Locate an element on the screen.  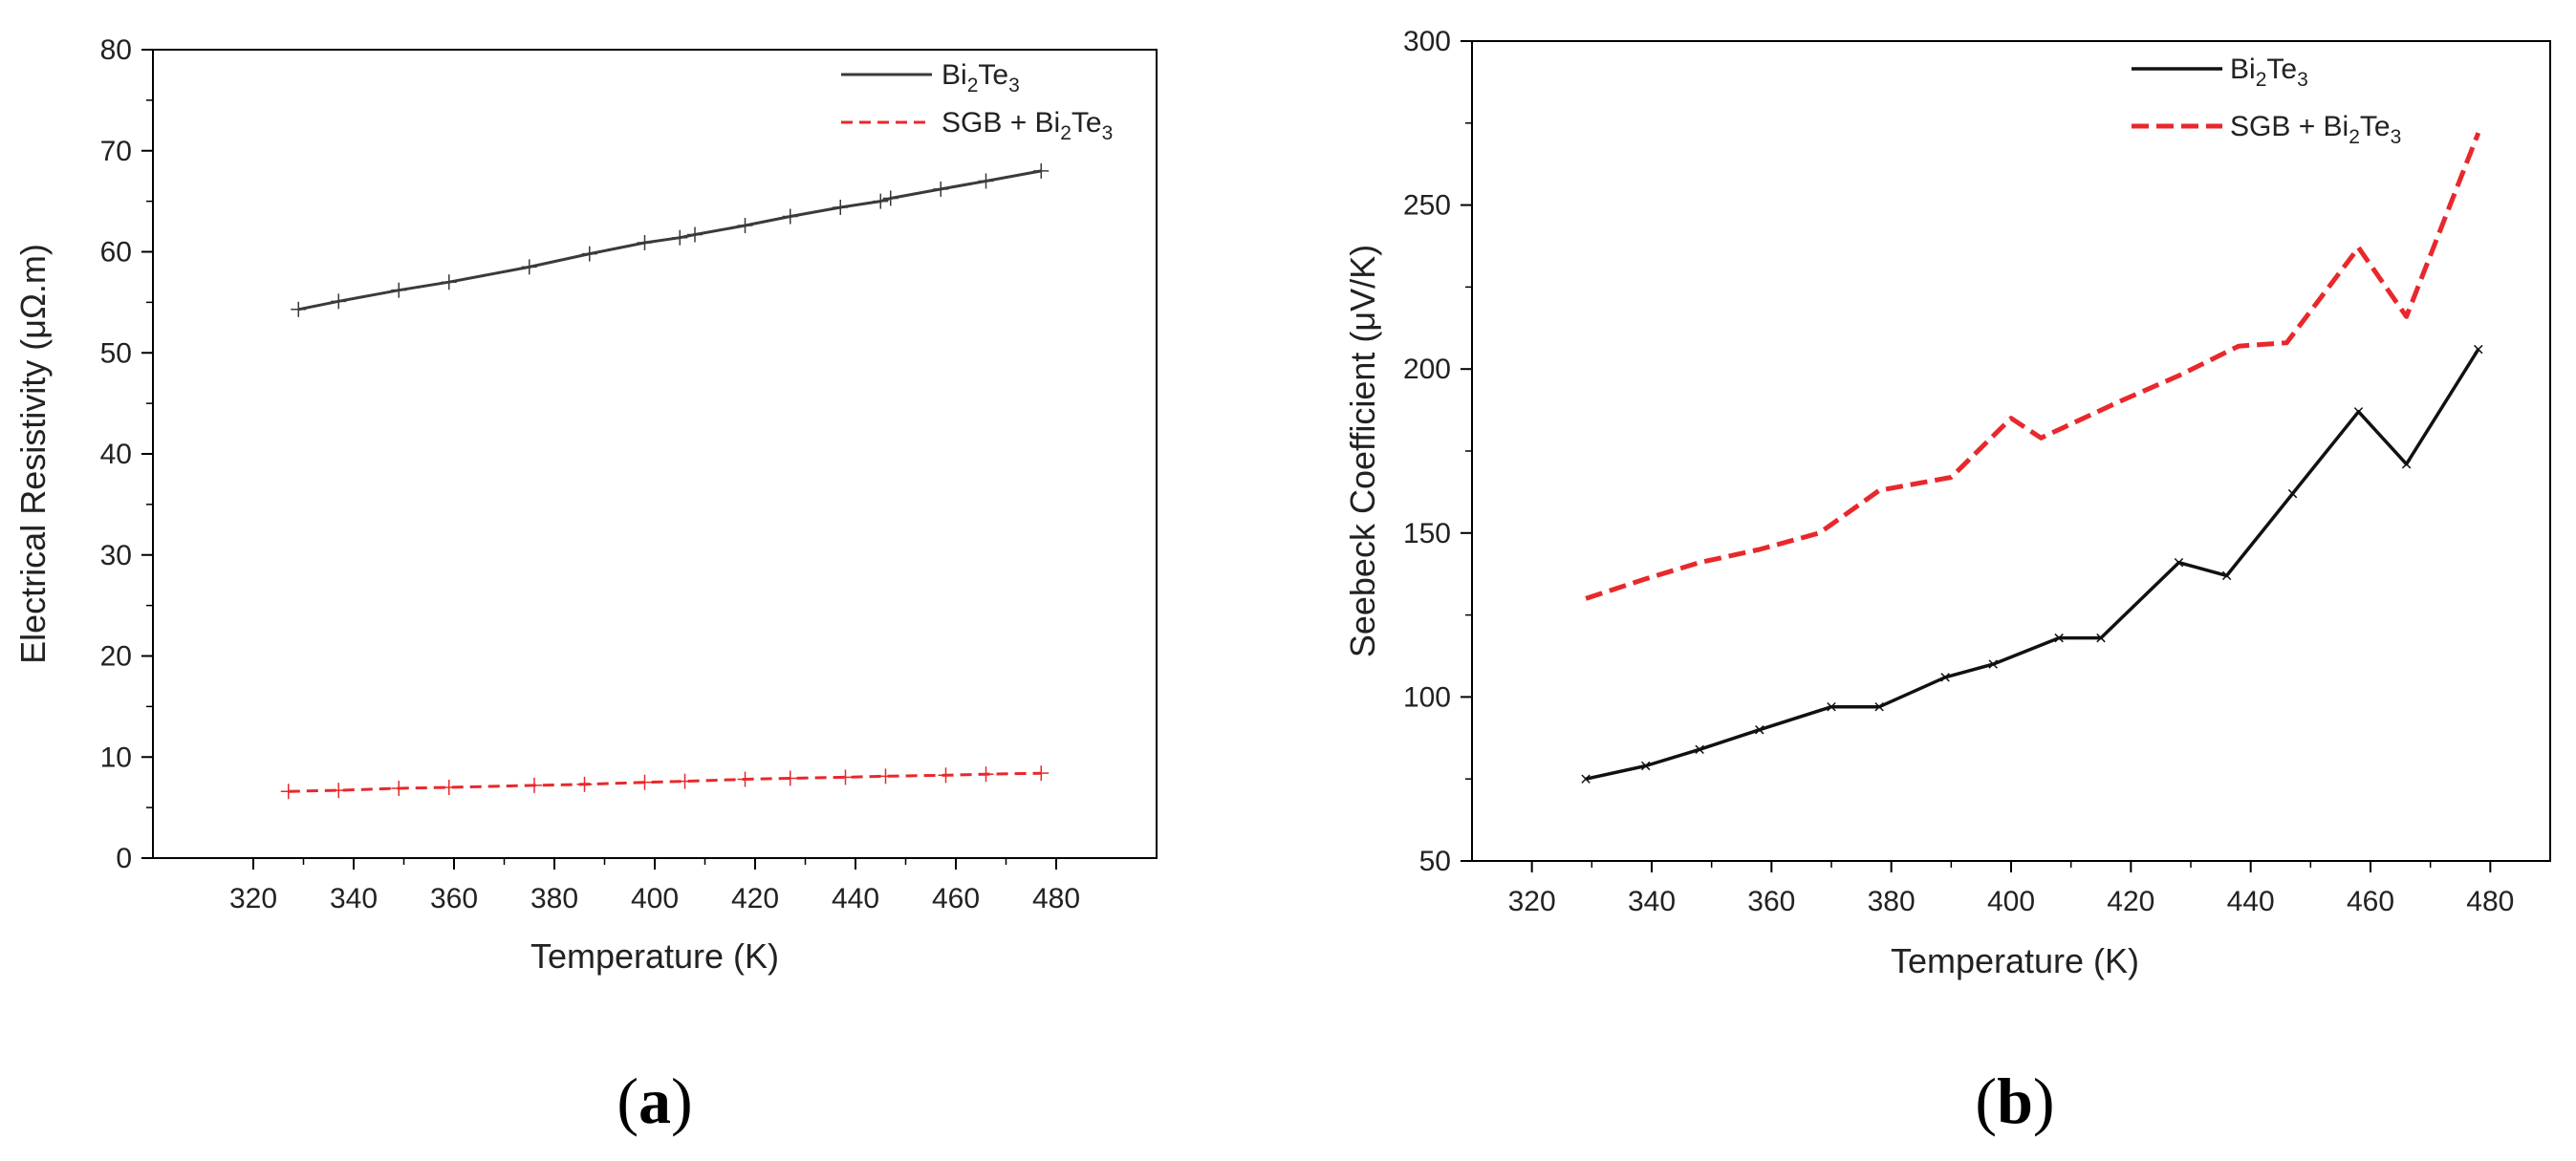
chart-a-y-tick-label: 50 is located at coordinates (116, 353).